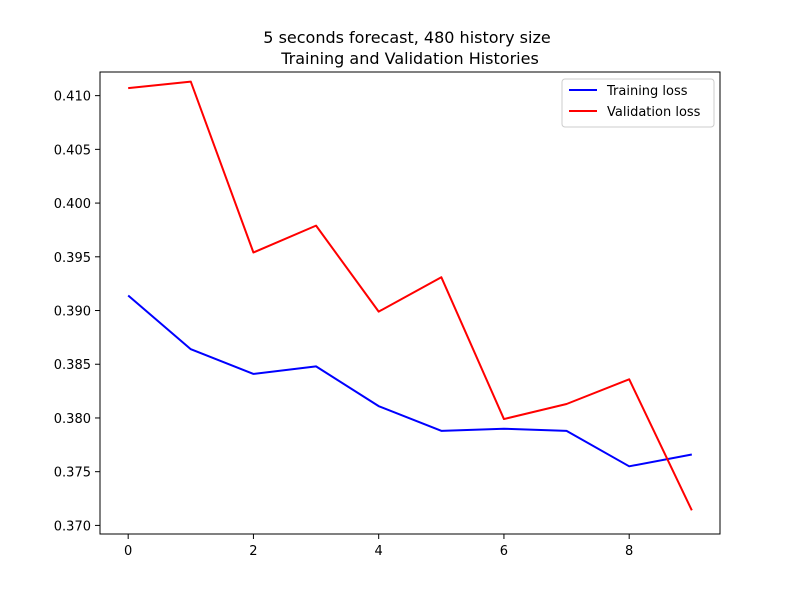 The height and width of the screenshot is (600, 800). Describe the element at coordinates (72, 419) in the screenshot. I see `y-tick-label: 0.380` at that location.